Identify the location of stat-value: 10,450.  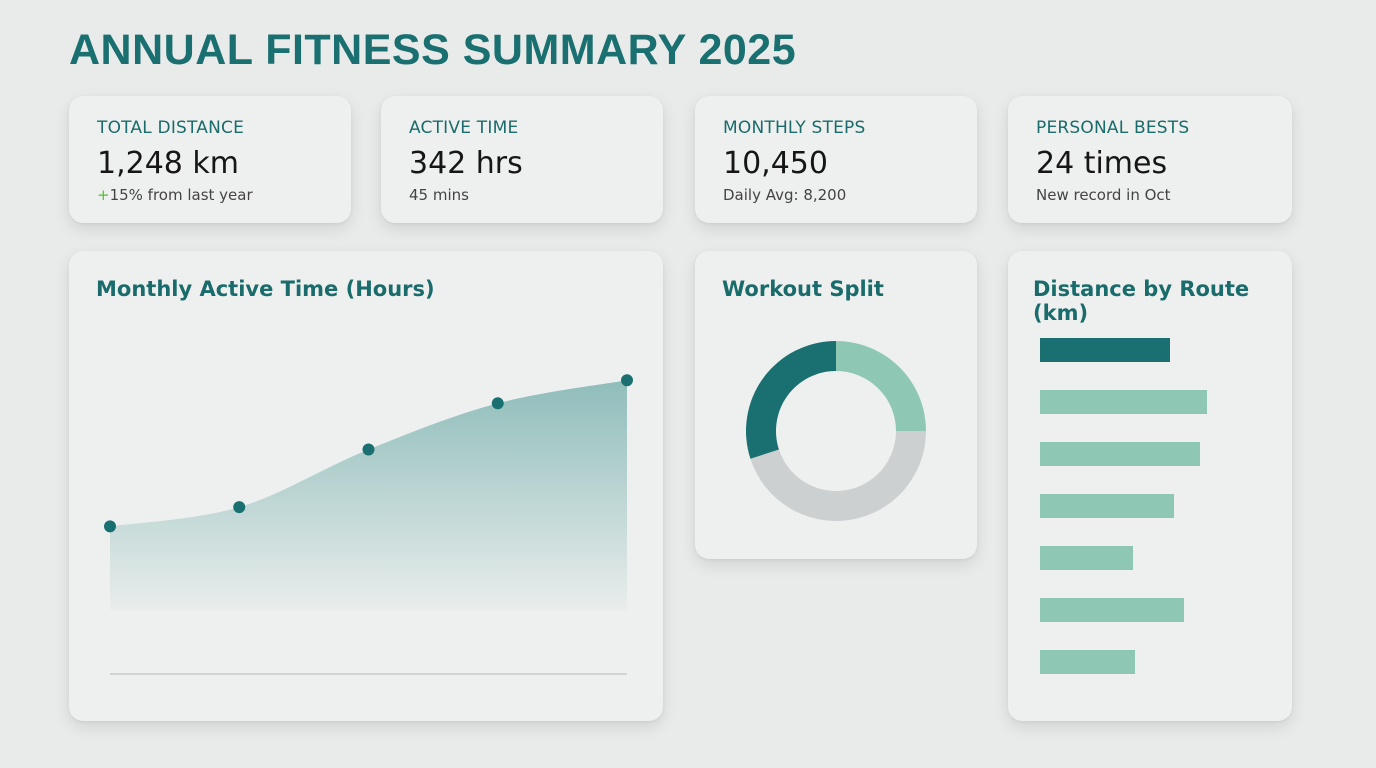
(775, 163).